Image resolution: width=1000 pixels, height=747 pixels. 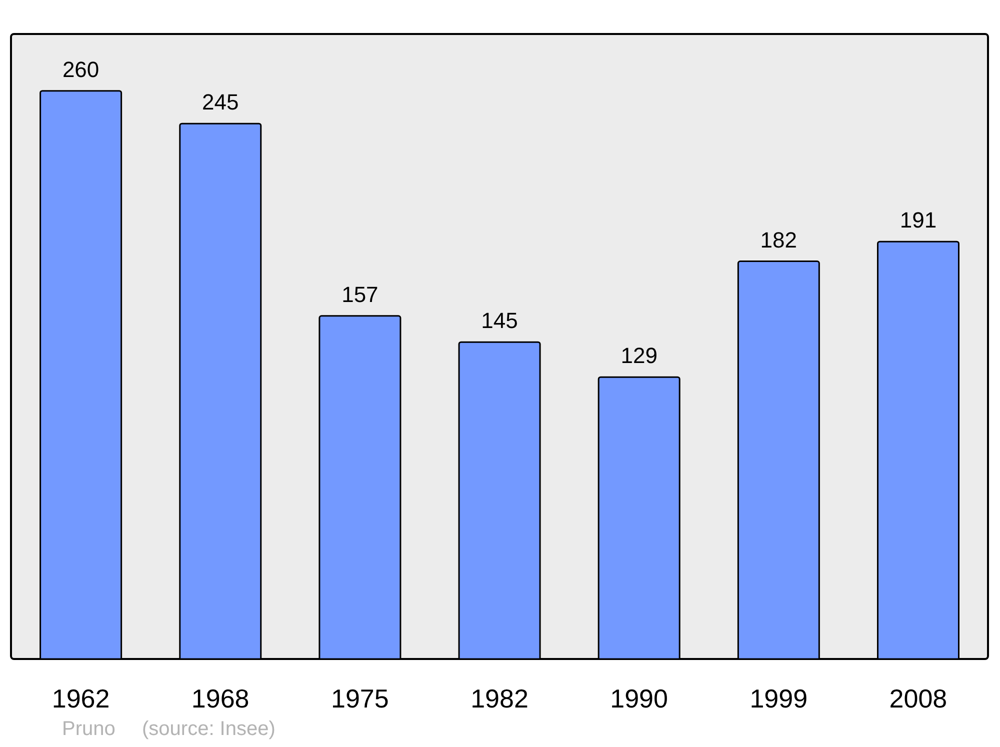 What do you see at coordinates (499, 321) in the screenshot?
I see `data-label: 145` at bounding box center [499, 321].